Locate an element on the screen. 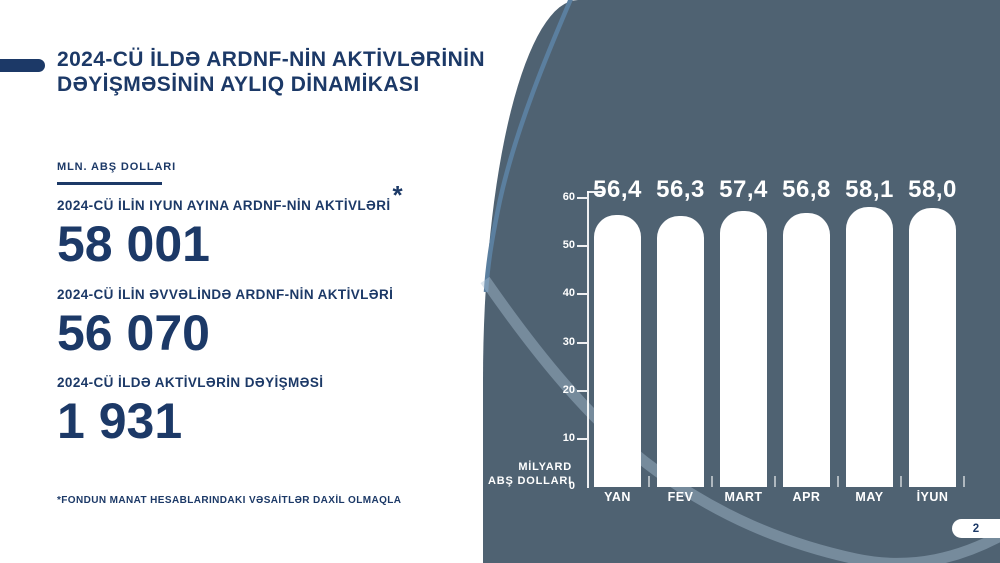 This screenshot has height=563, width=1000. y-tick-label: 30 is located at coordinates (568, 341).